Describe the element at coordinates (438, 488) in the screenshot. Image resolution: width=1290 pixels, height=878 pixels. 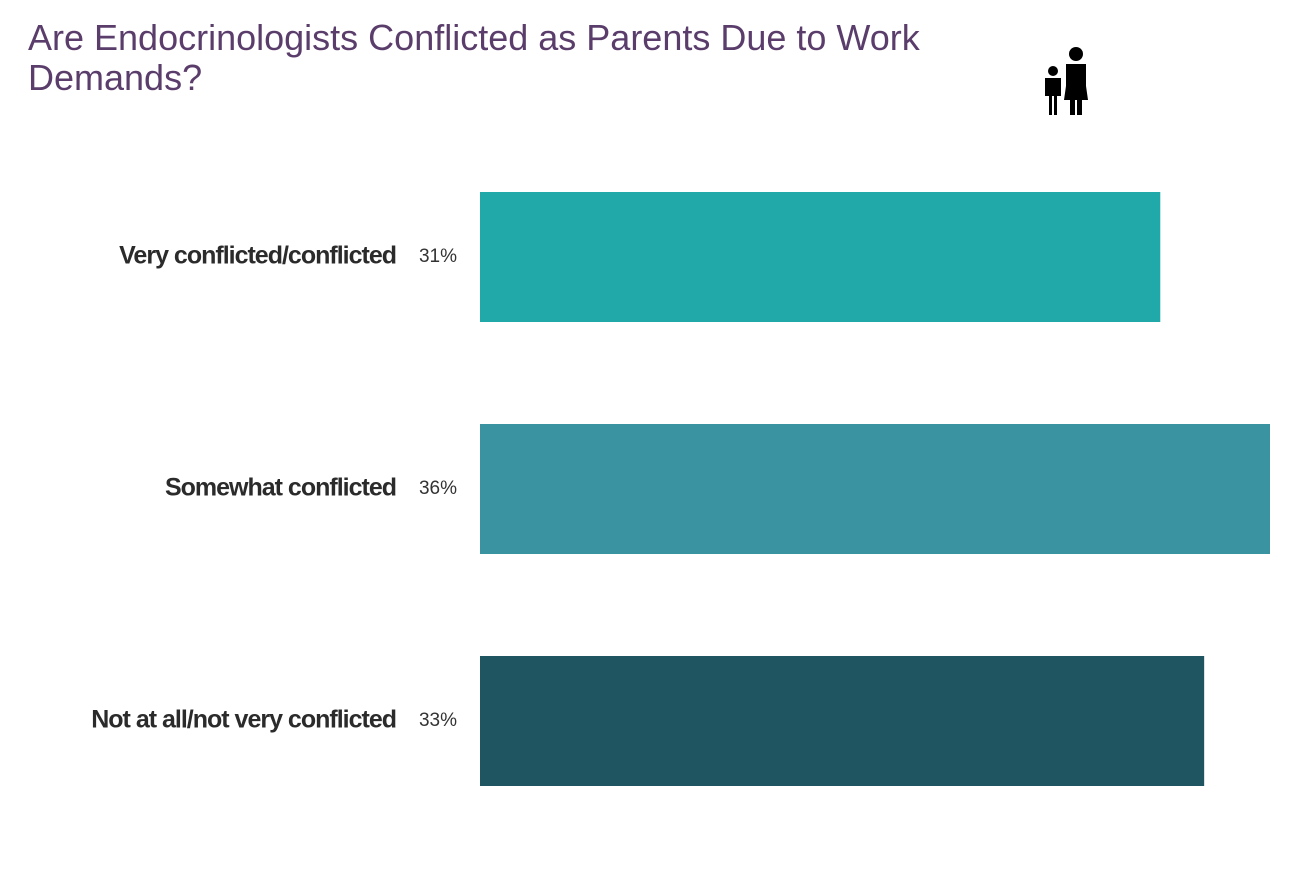
I see `value-label: 36%` at that location.